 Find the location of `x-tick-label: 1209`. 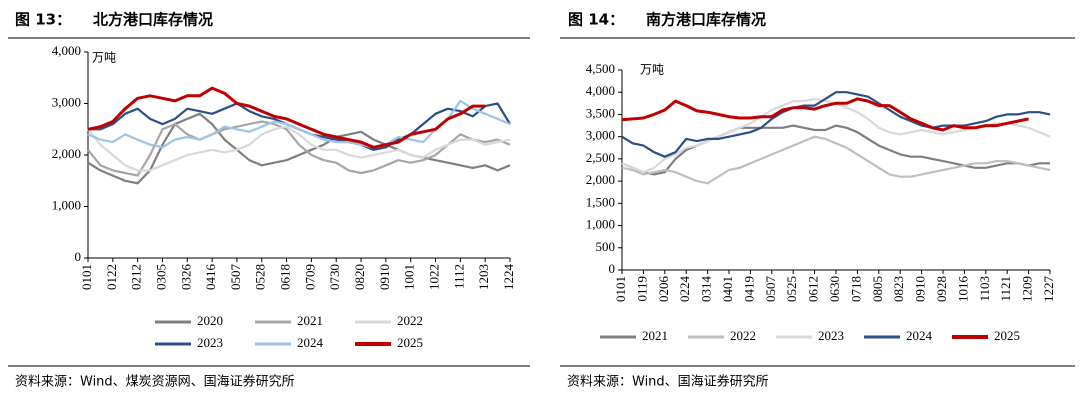

x-tick-label: 1209 is located at coordinates (1027, 289).